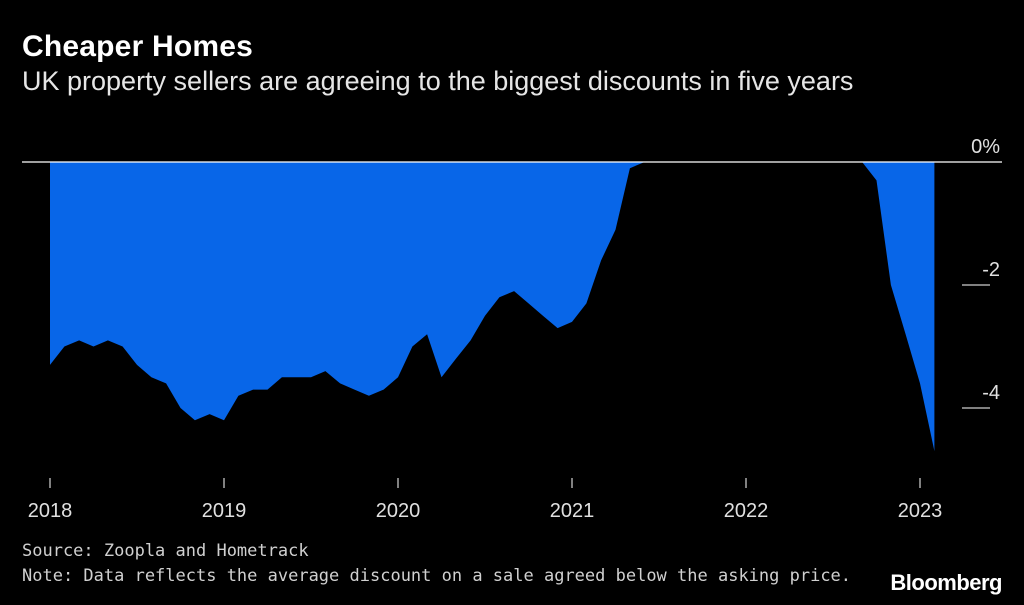 The height and width of the screenshot is (605, 1024). What do you see at coordinates (981, 272) in the screenshot?
I see `y-axis: 0% -2 -4` at bounding box center [981, 272].